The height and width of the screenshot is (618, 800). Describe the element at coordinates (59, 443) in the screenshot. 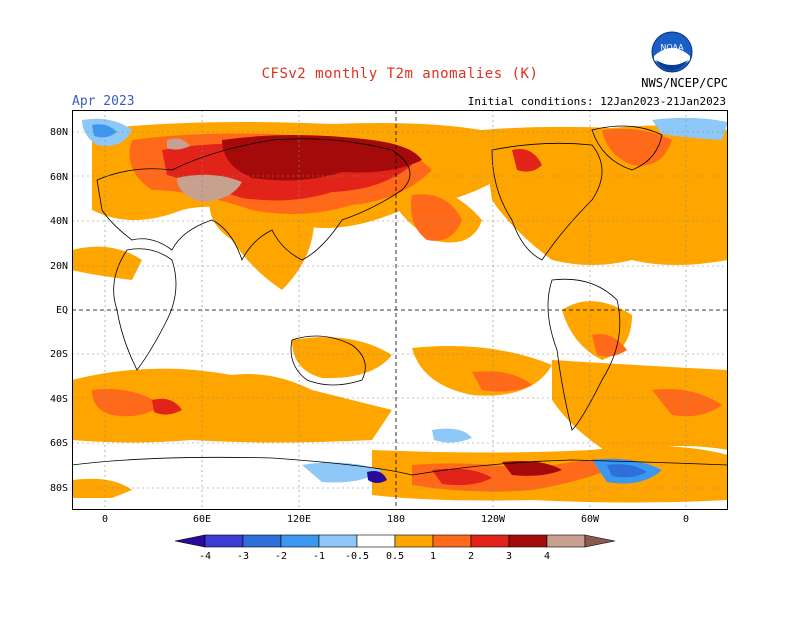

I see `lat-label: 60S` at that location.